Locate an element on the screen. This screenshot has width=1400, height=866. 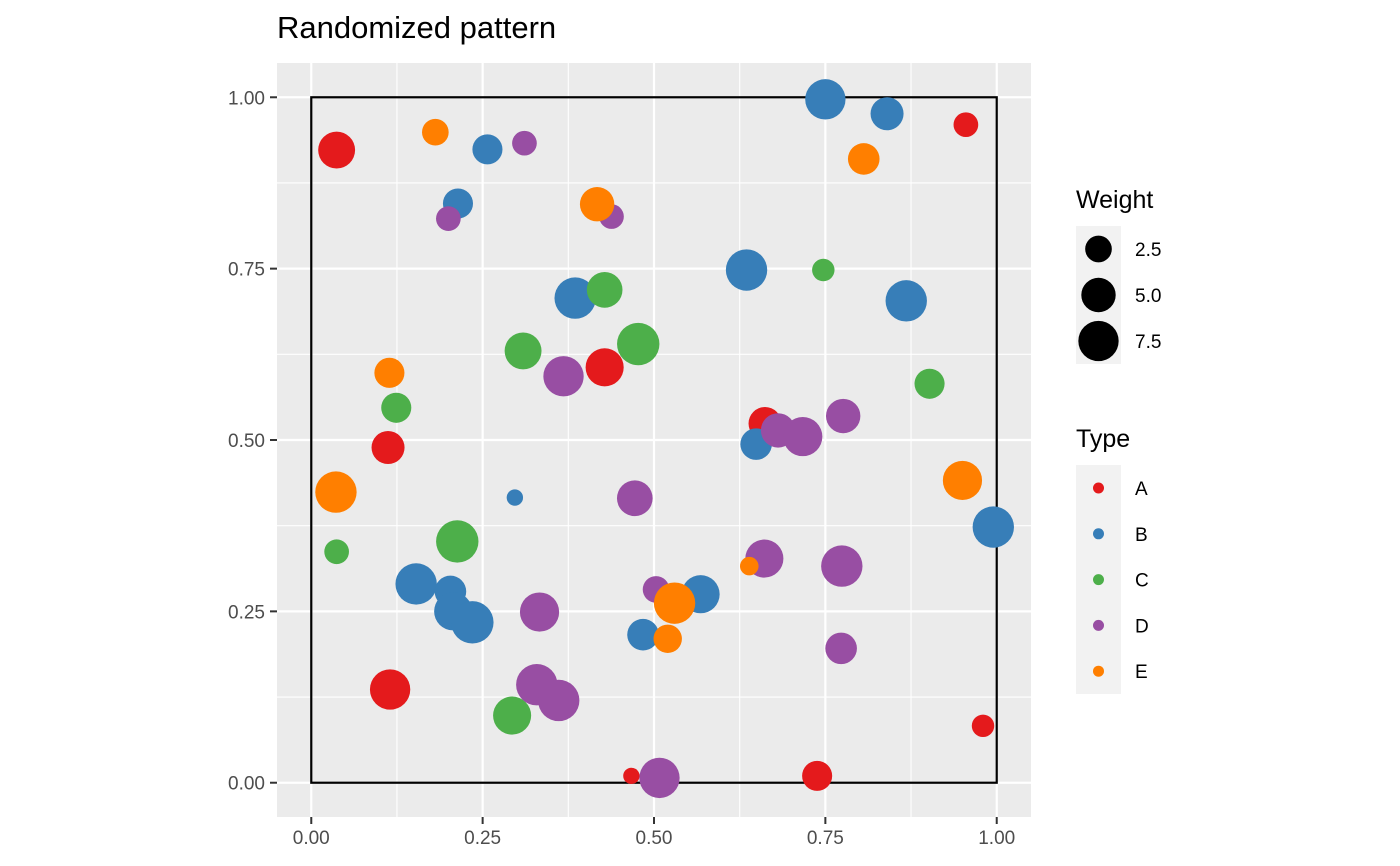
y-axis: 0.00 0.25 0.50 0.75 1.00 is located at coordinates (252, 441).